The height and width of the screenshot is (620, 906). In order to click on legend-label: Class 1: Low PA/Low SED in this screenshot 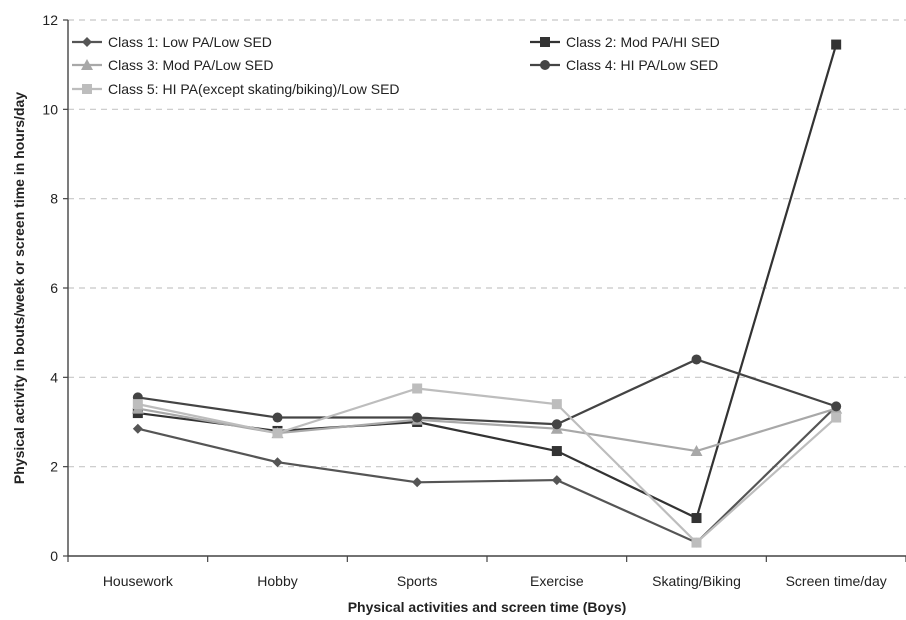, I will do `click(190, 42)`.